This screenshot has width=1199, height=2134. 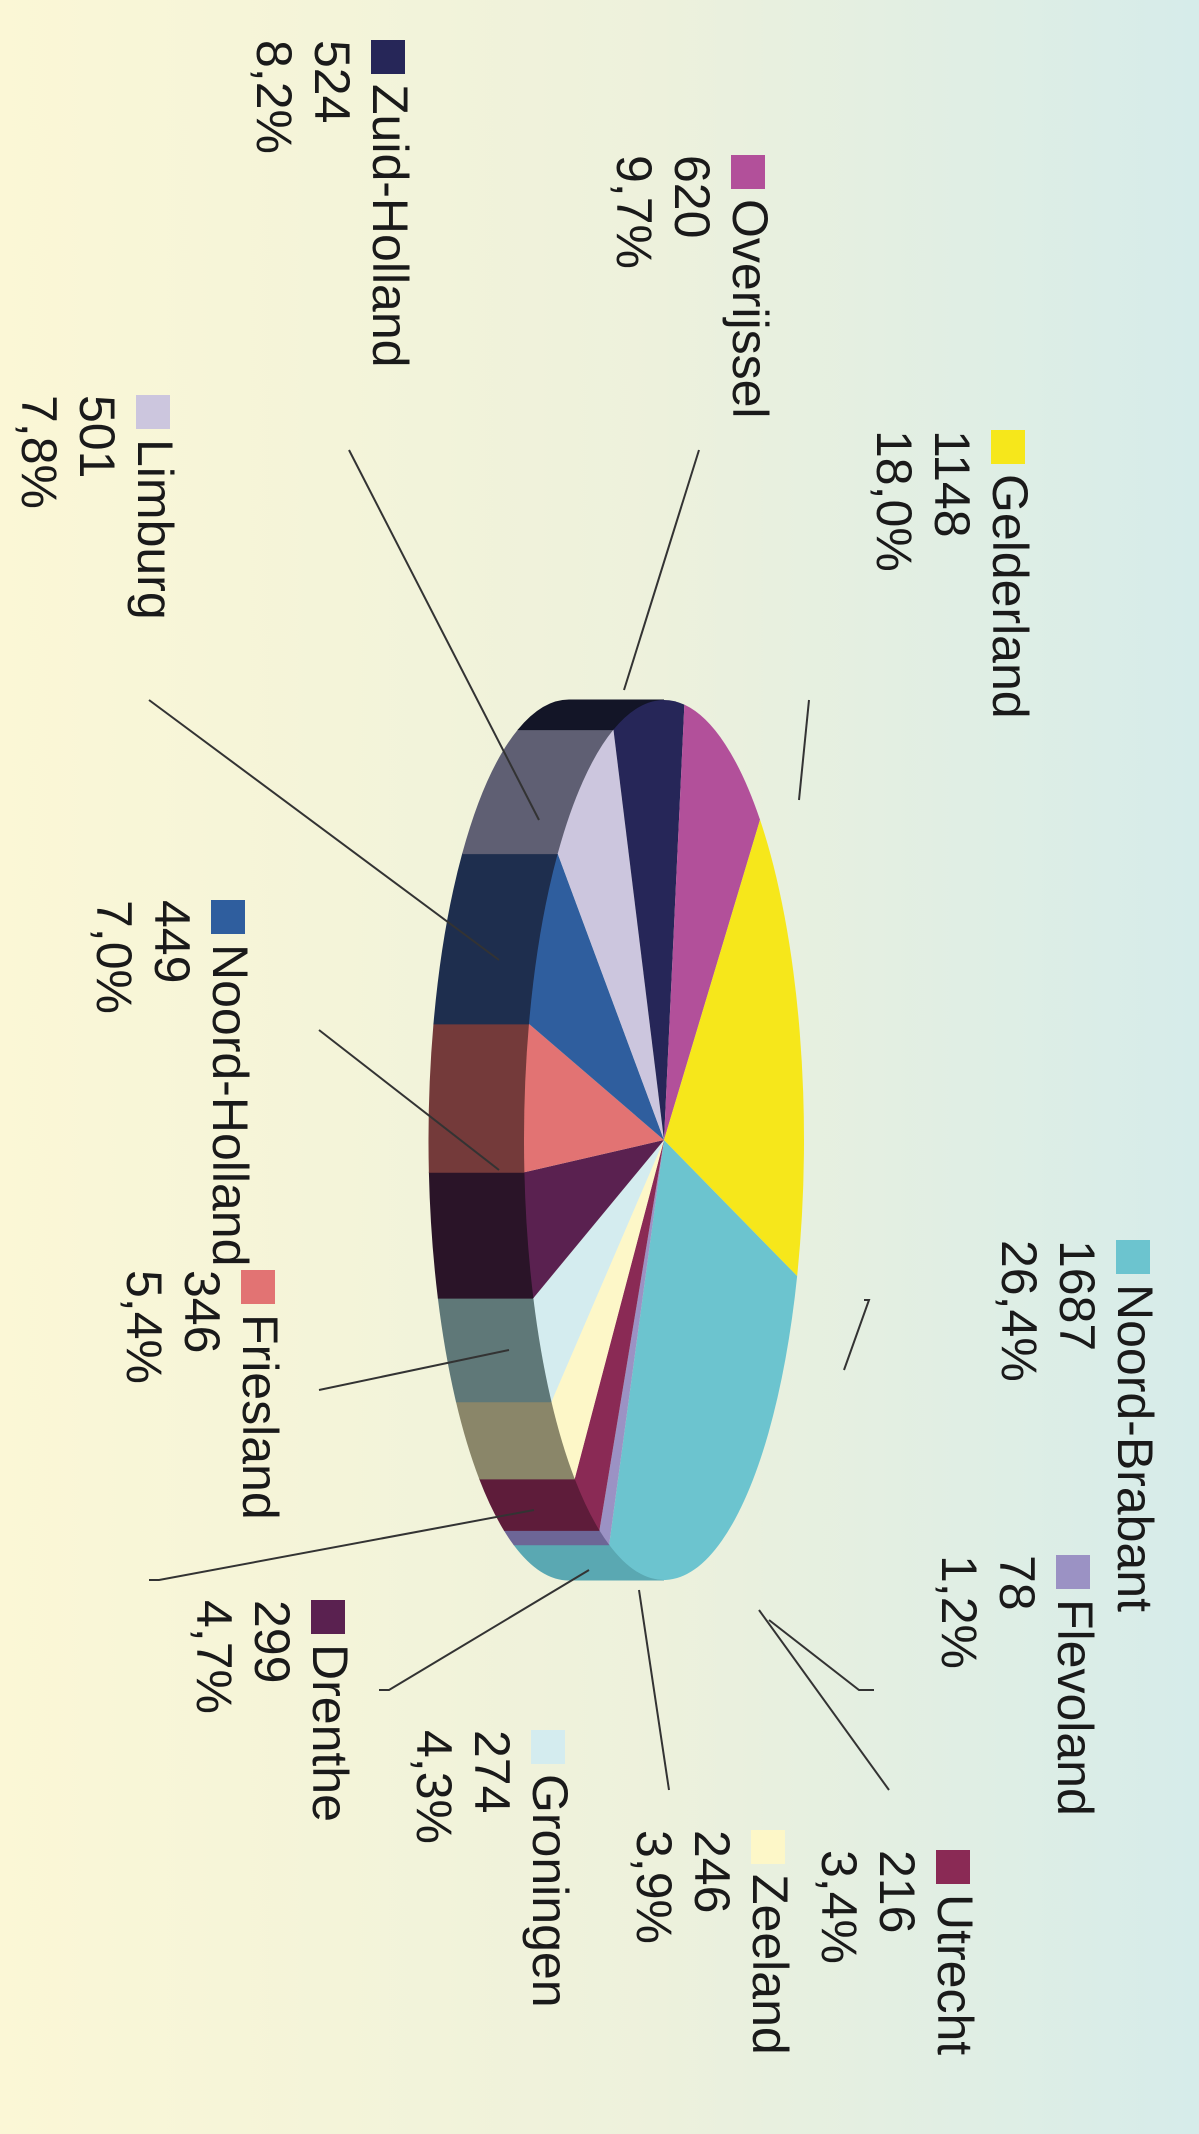 What do you see at coordinates (260, 1417) in the screenshot?
I see `slice-name-friesland: Friesland` at bounding box center [260, 1417].